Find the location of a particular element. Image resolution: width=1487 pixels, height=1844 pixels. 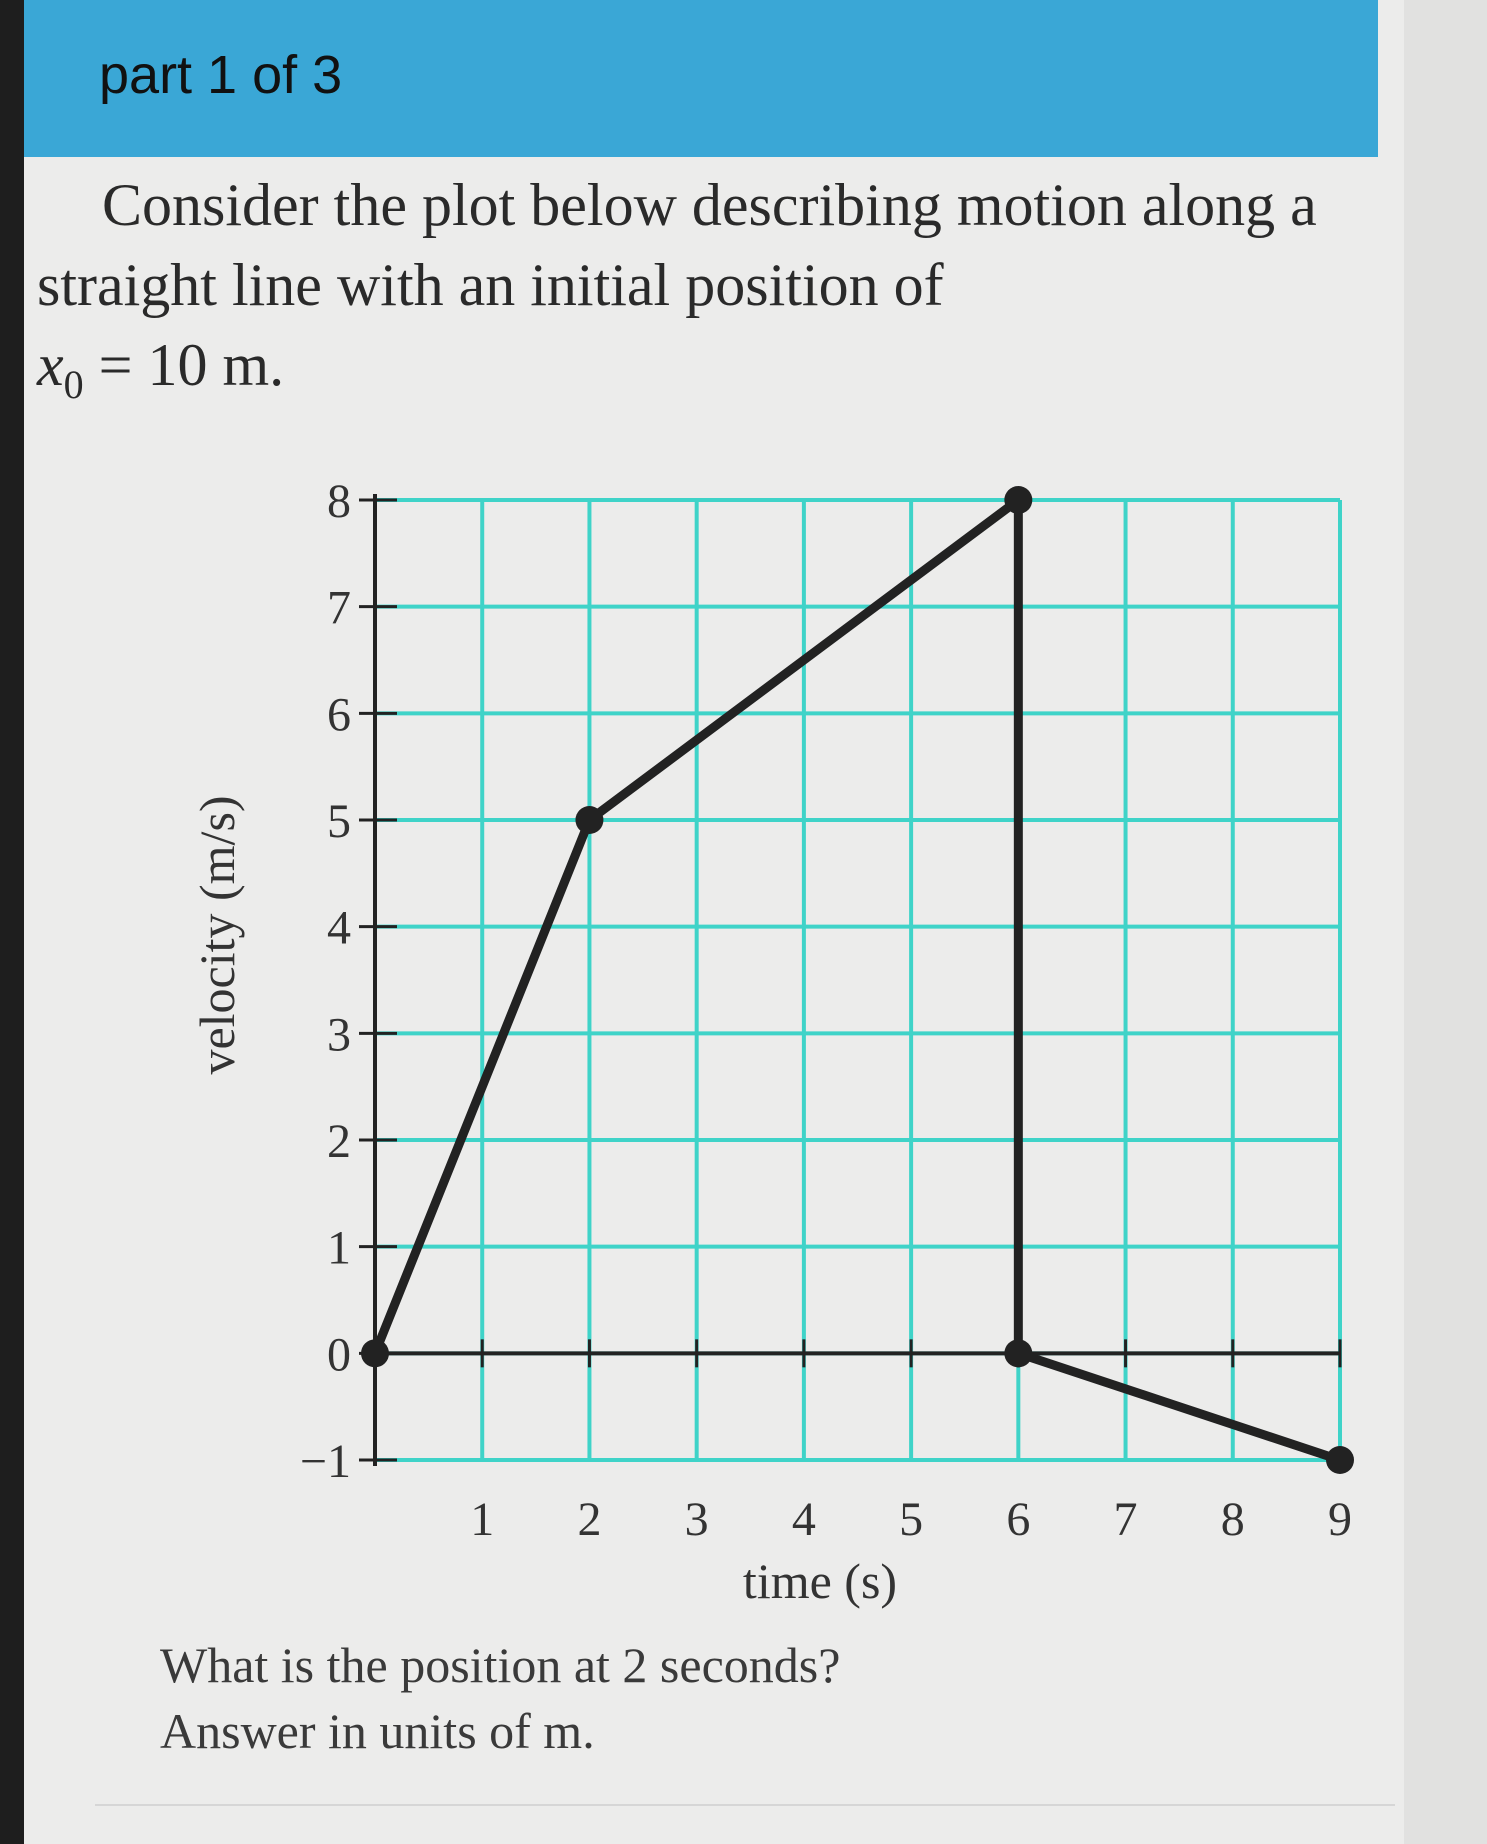

y-tick-label: 0 is located at coordinates (339, 1354).